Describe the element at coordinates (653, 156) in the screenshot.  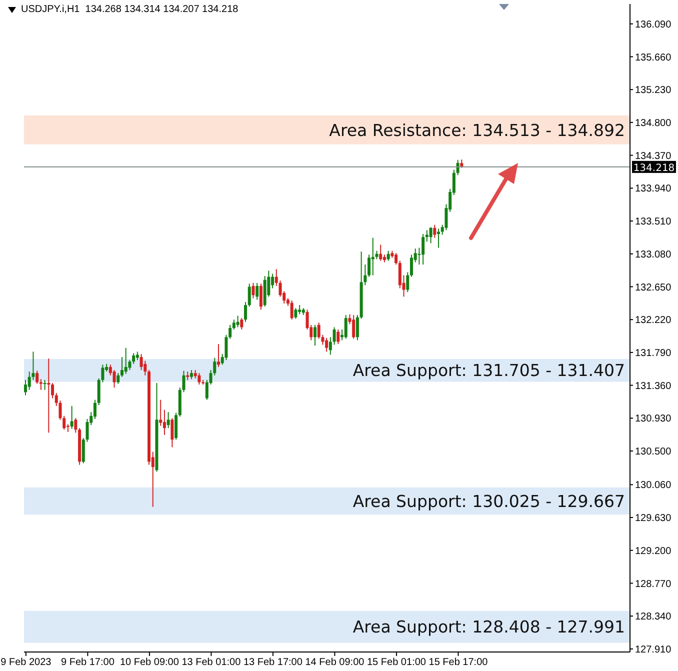
I see `y-tick-label: 134.370` at that location.